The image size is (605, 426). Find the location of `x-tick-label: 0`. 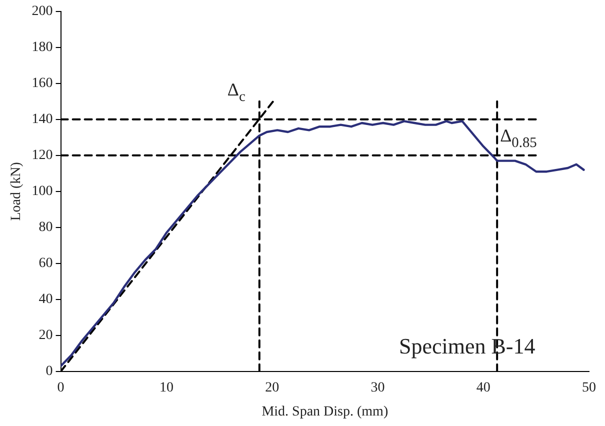

x-tick-label: 0 is located at coordinates (60, 388).